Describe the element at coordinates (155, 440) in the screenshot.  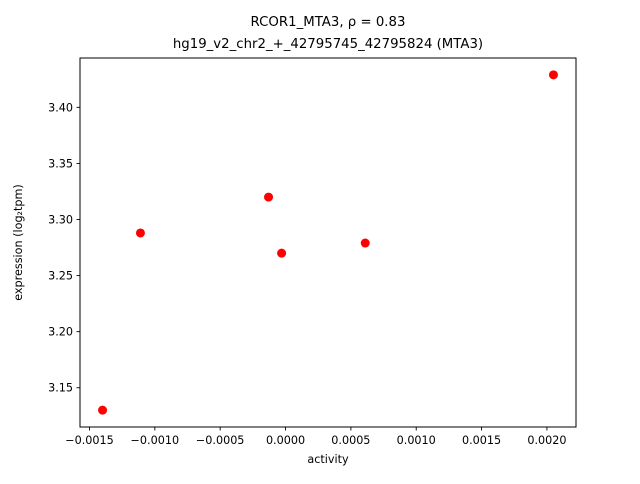
I see `x-tick-label: −0.0010` at that location.